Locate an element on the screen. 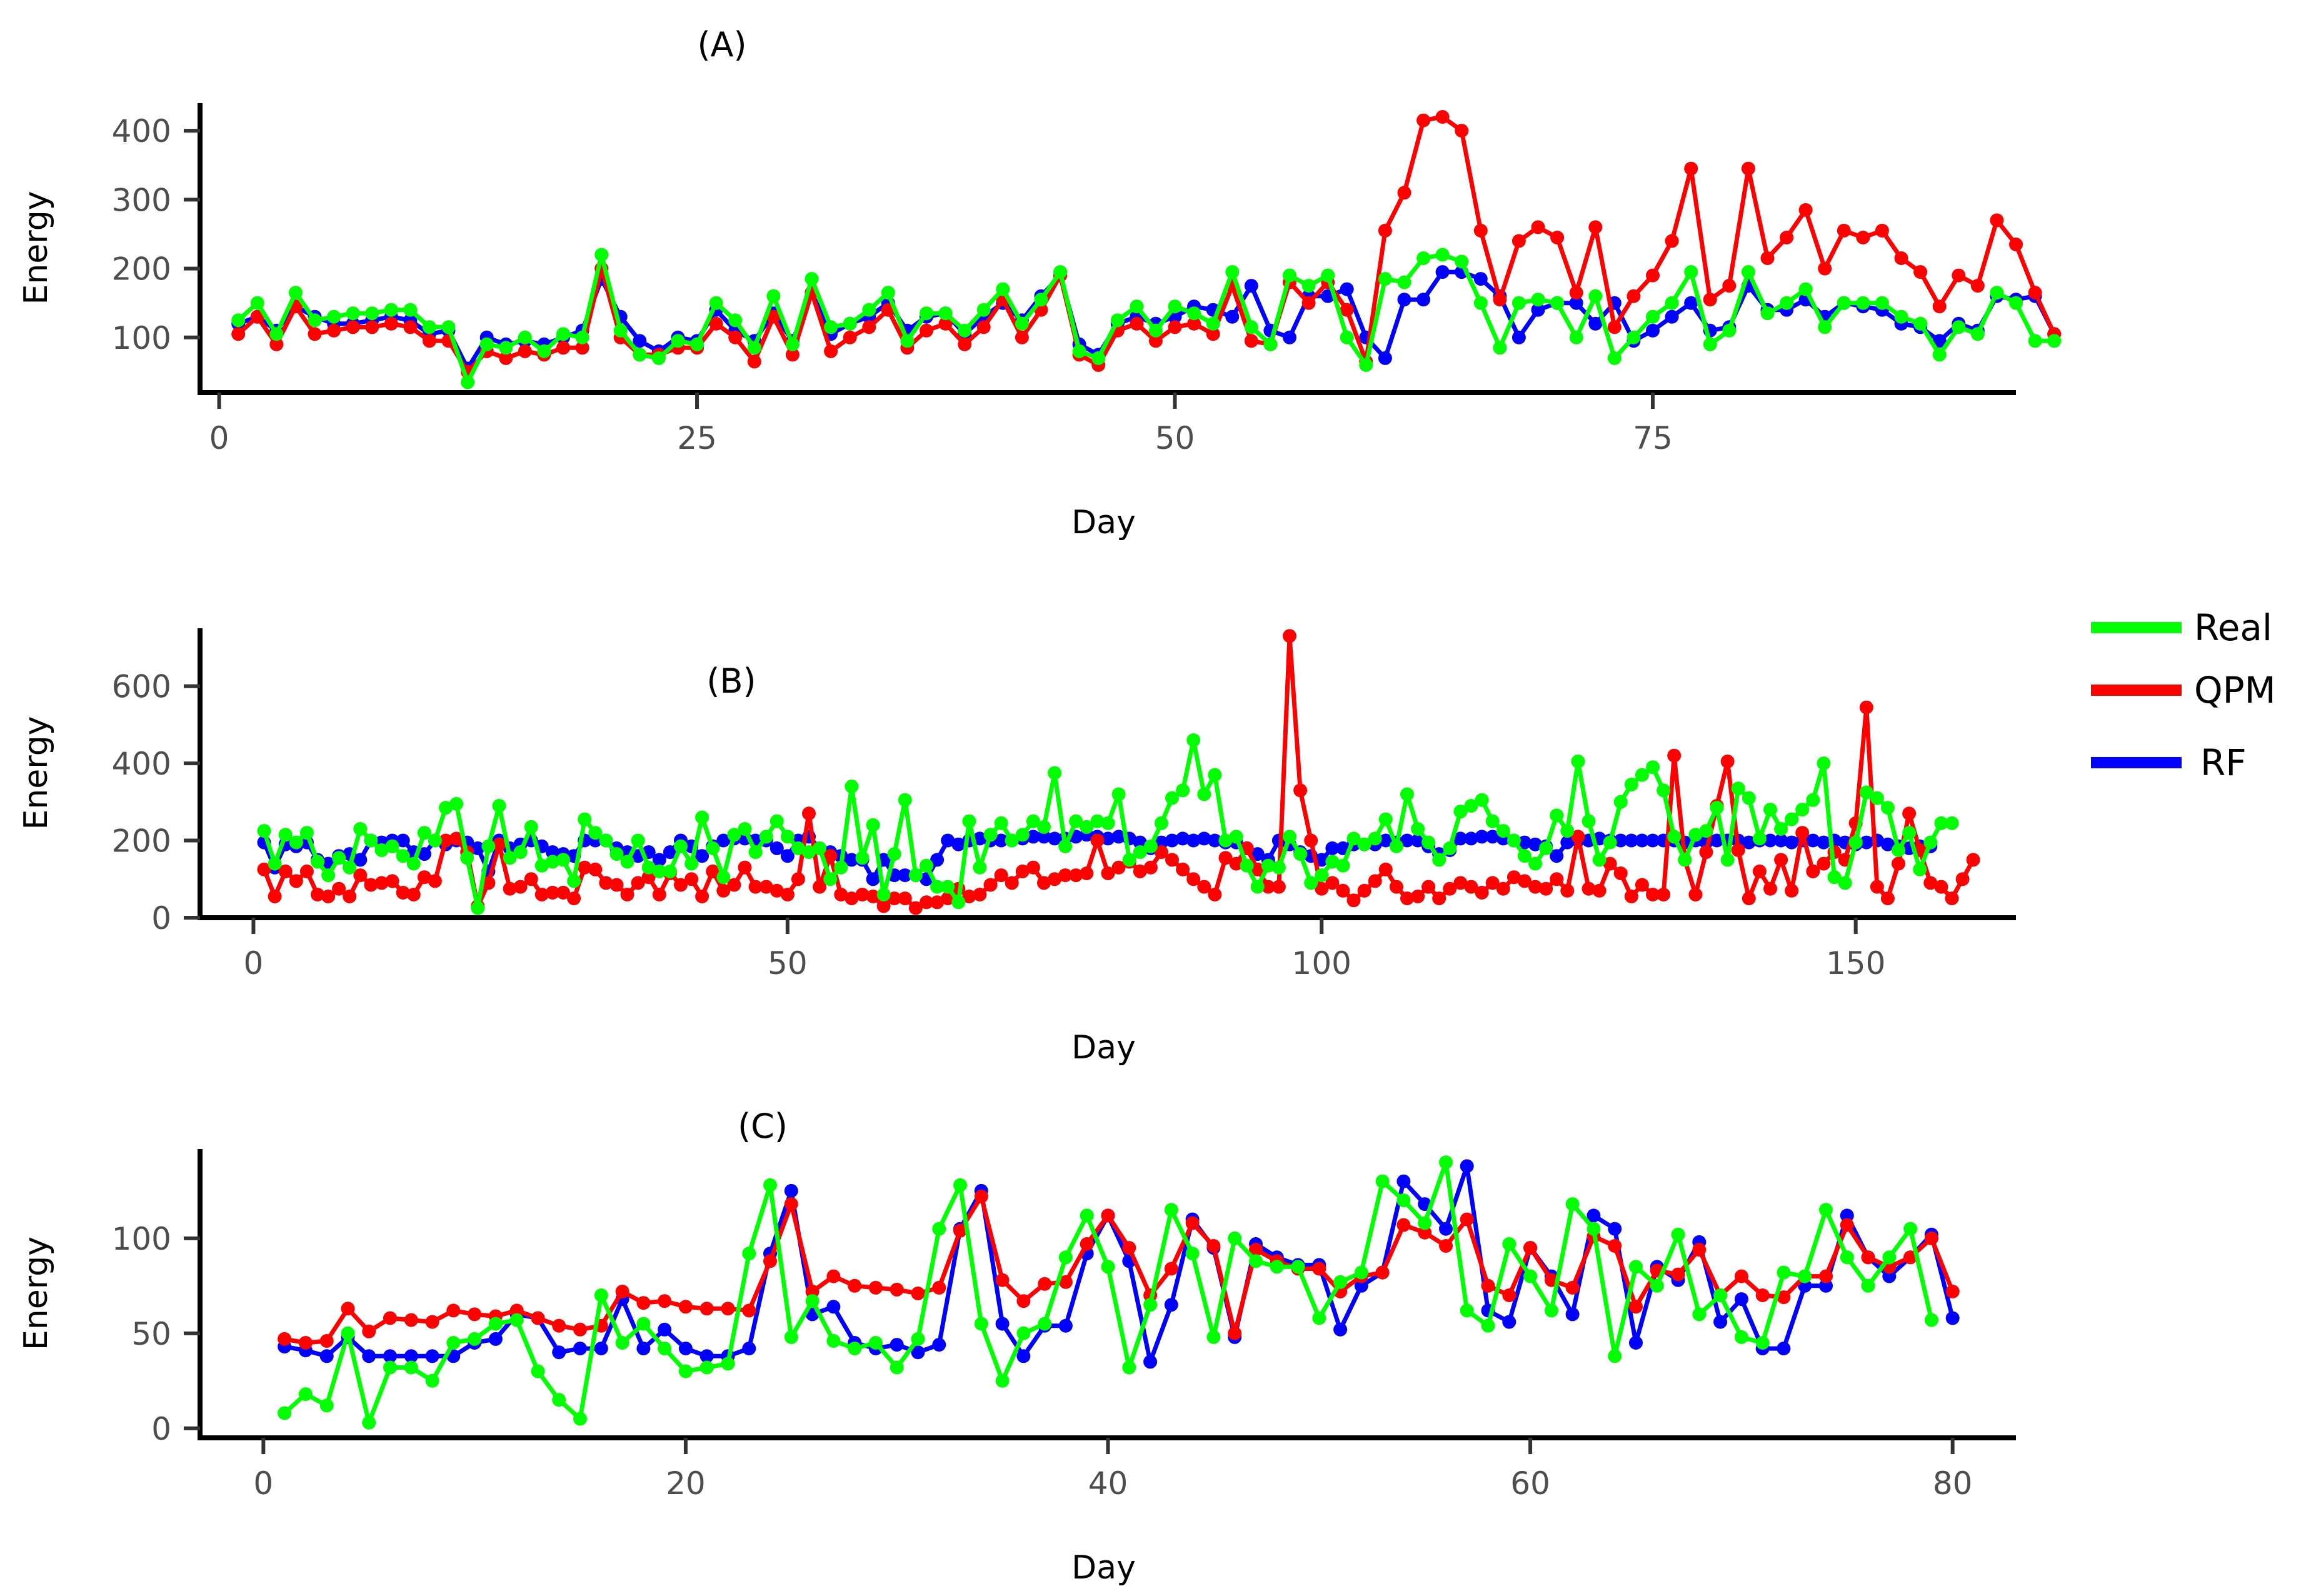 The width and height of the screenshot is (2316, 1596). panel-title-b: (B) is located at coordinates (731, 681).